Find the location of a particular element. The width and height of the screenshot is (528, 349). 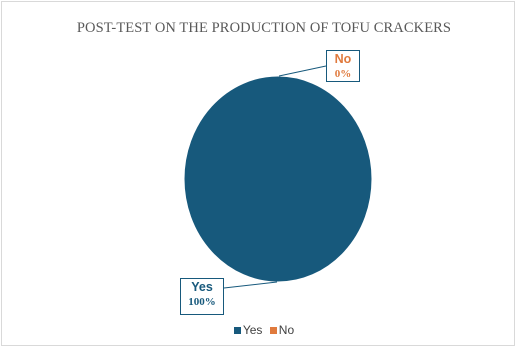

data-label-no-value: 0% is located at coordinates (343, 74).